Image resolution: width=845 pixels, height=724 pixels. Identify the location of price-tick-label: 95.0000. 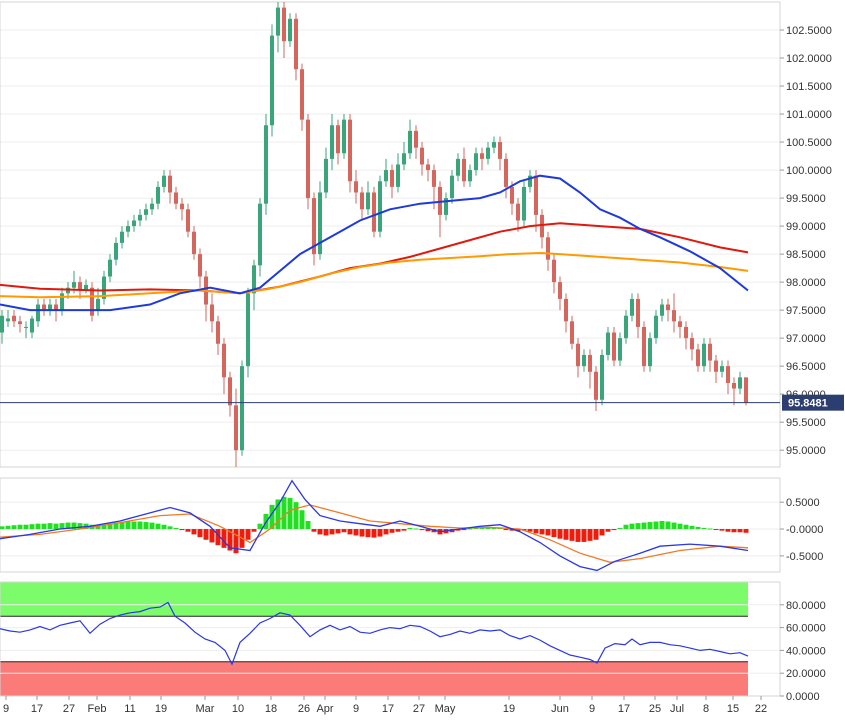
(806, 451).